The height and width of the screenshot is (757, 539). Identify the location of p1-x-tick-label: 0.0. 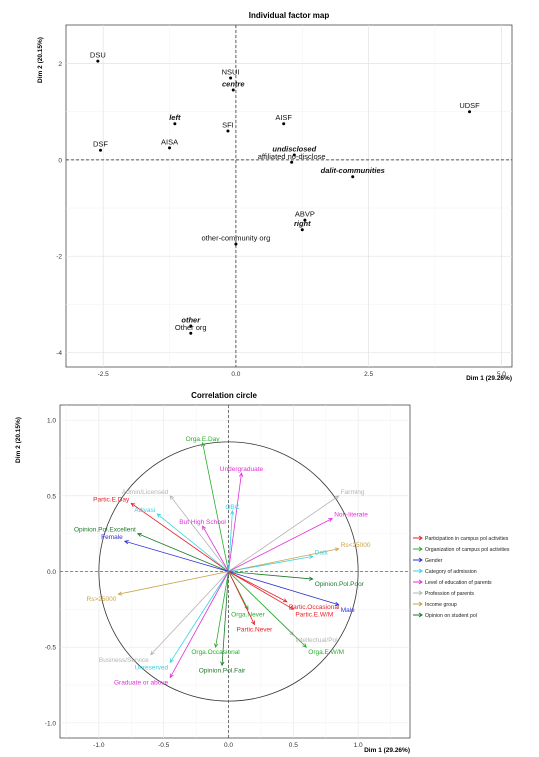
(235, 374).